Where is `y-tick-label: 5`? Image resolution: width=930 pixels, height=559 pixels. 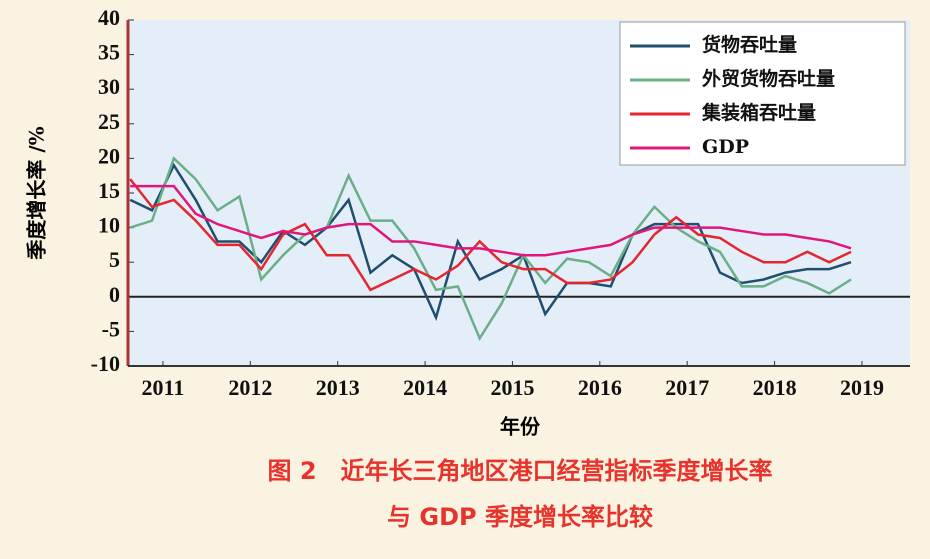 y-tick-label: 5 is located at coordinates (114, 259).